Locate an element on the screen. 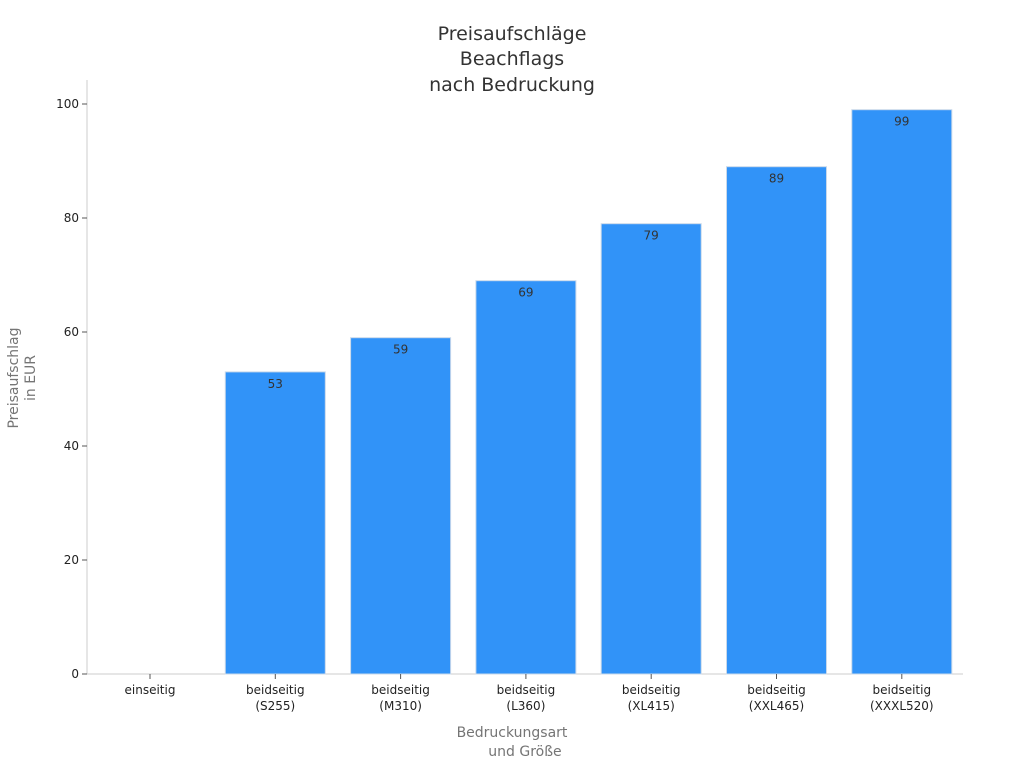 This screenshot has width=1024, height=768. y-tick-label: 0 is located at coordinates (75, 674).